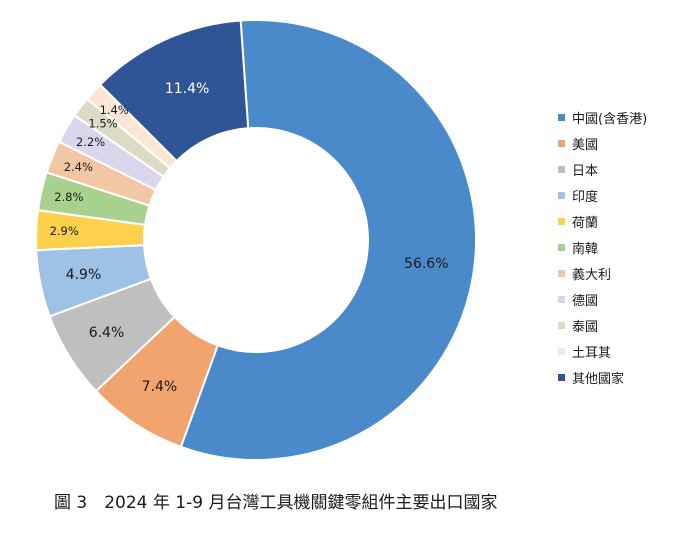 This screenshot has width=699, height=544. I want to click on data-label-1: 56.6%, so click(426, 264).